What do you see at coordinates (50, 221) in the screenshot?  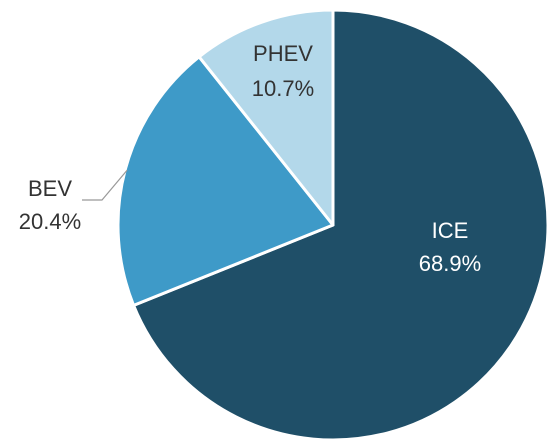 I see `slice-value-label: 20.4%` at bounding box center [50, 221].